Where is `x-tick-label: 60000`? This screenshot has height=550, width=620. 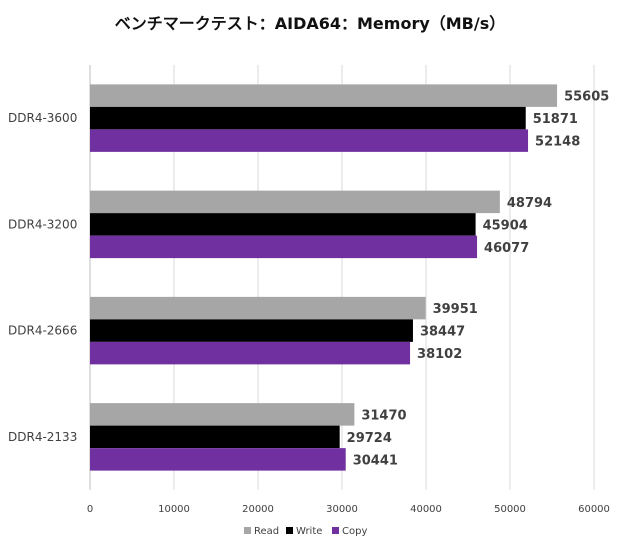
x-tick-label: 60000 is located at coordinates (594, 509).